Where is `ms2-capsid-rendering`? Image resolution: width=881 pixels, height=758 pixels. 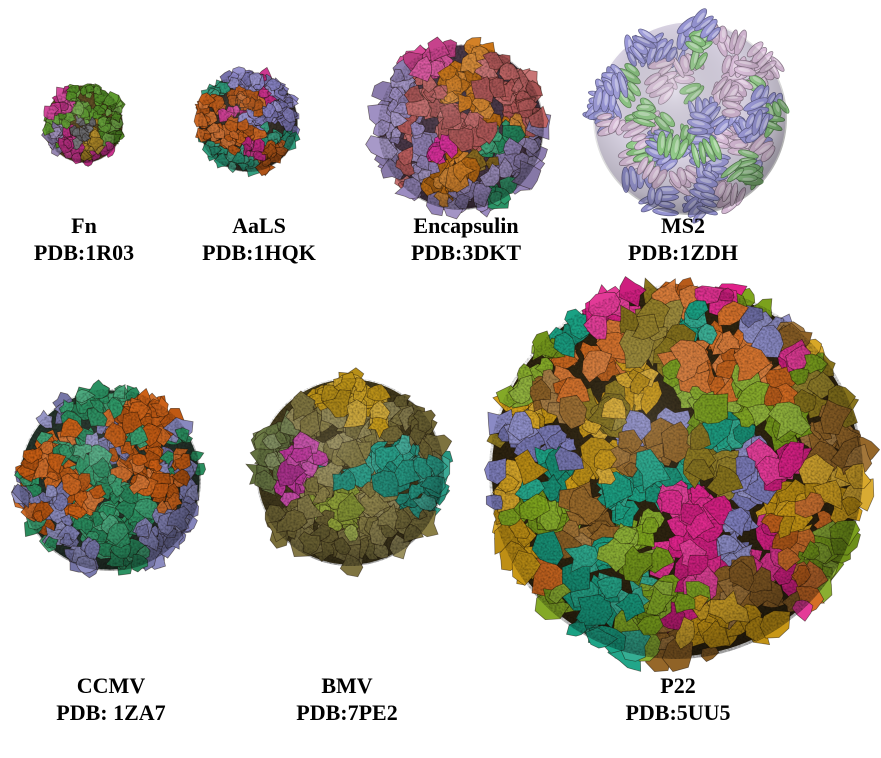 ms2-capsid-rendering is located at coordinates (686, 116).